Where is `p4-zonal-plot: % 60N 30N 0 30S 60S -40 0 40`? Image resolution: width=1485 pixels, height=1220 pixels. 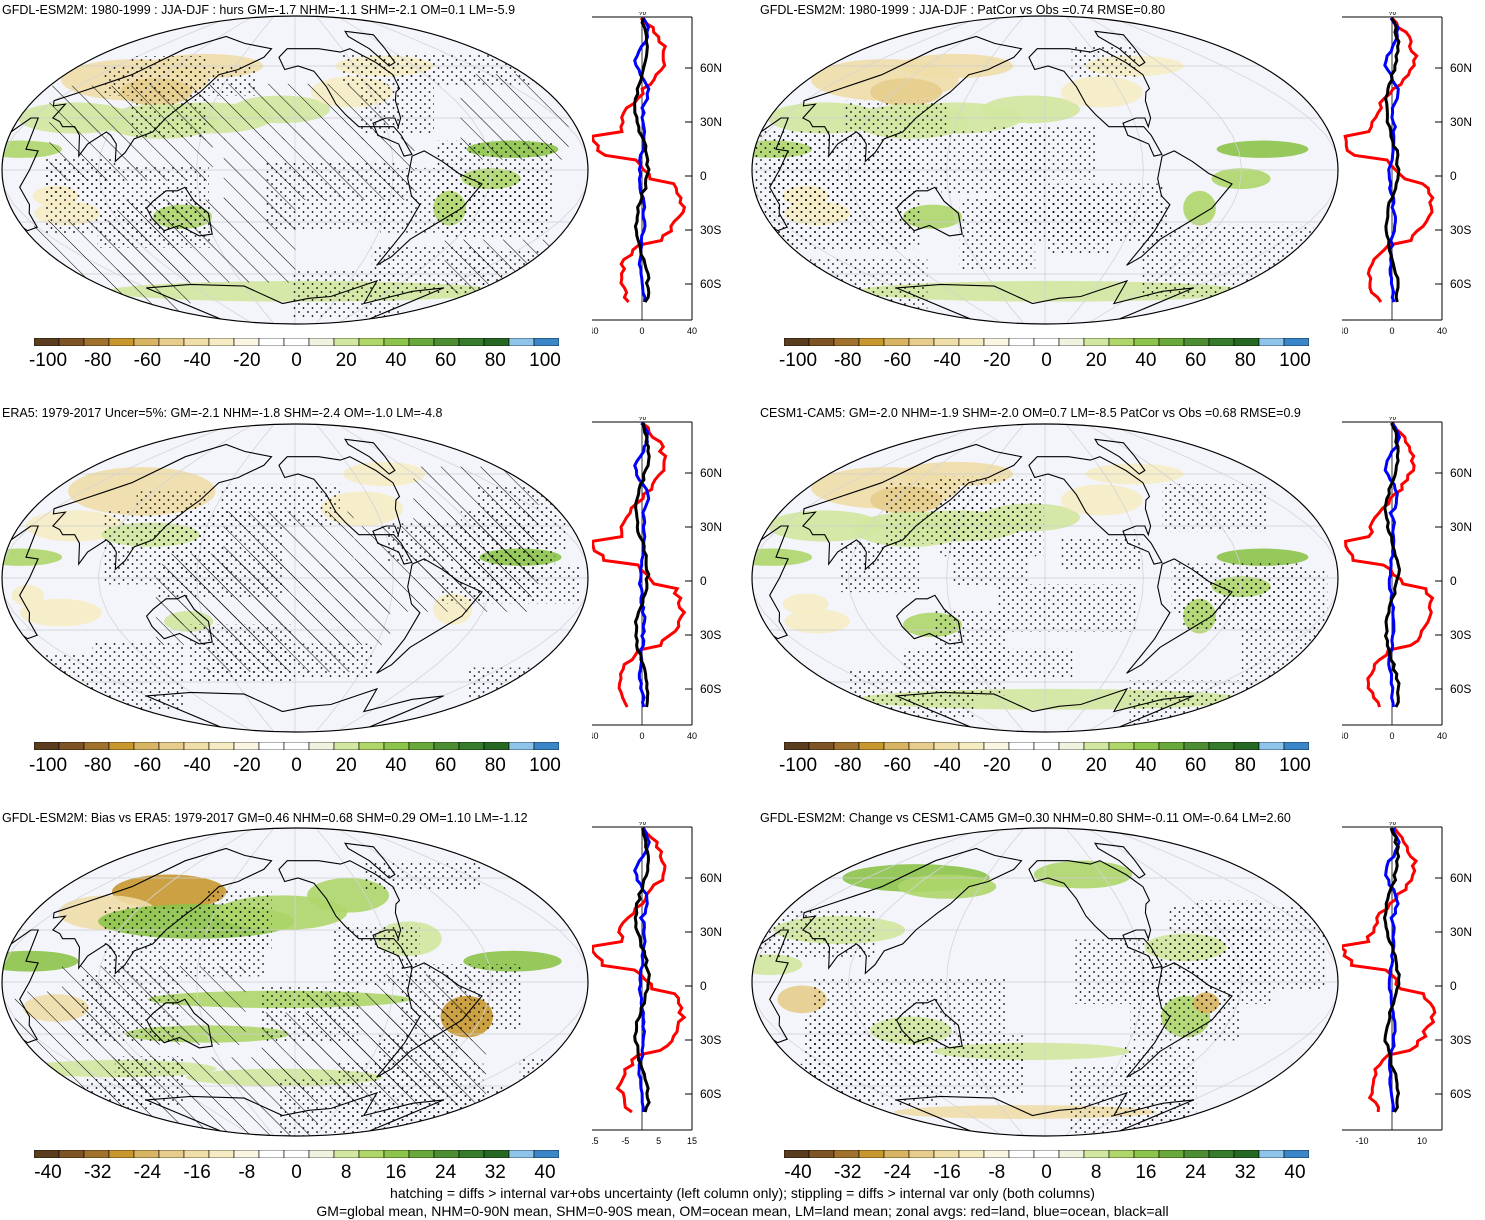 p4-zonal-plot: % 60N 30N 0 30S 60S -40 0 40 is located at coordinates (1407, 579).